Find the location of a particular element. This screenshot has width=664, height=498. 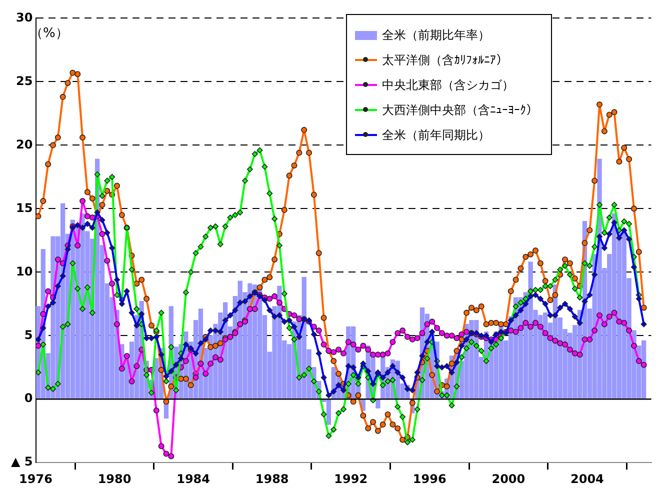

legend-label: 大西洋側中央部（含ﾆｭｰﾖｰｸ） is located at coordinates (460, 110).